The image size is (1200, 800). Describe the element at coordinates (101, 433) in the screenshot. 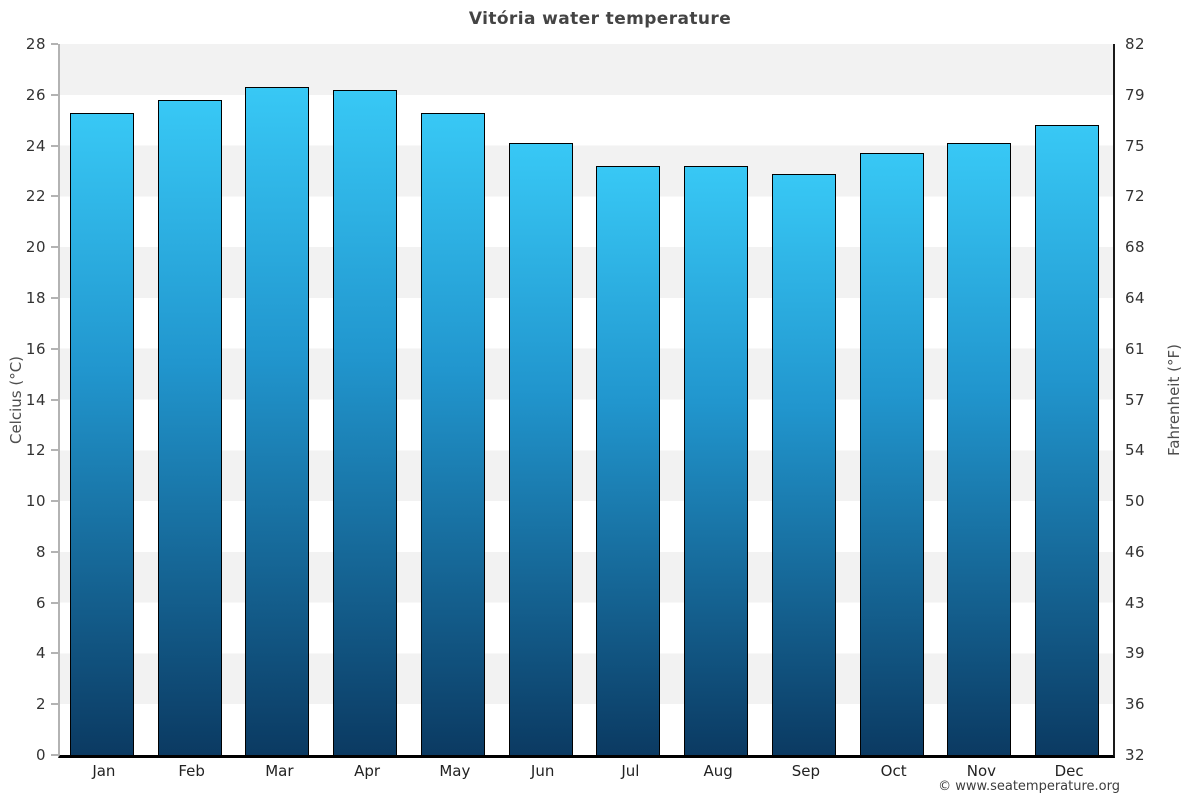

I see `bar-jan` at that location.